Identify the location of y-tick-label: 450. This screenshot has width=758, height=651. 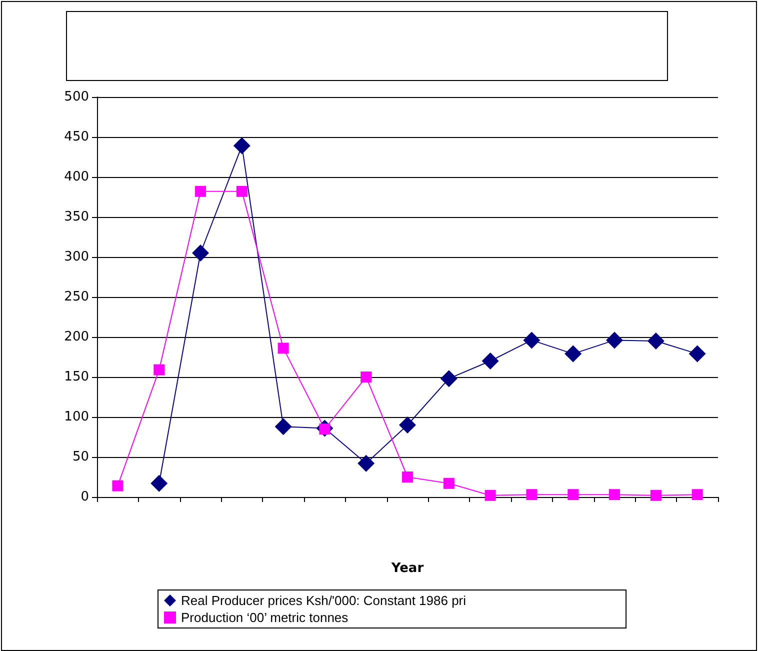
(76, 137).